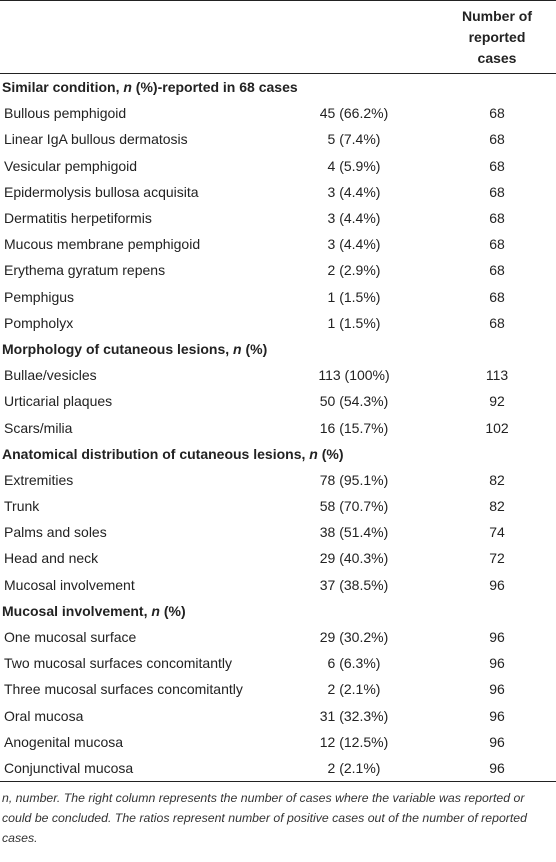 The image size is (556, 862). I want to click on section-title-prefix: Mucosal involvement,, so click(77, 610).